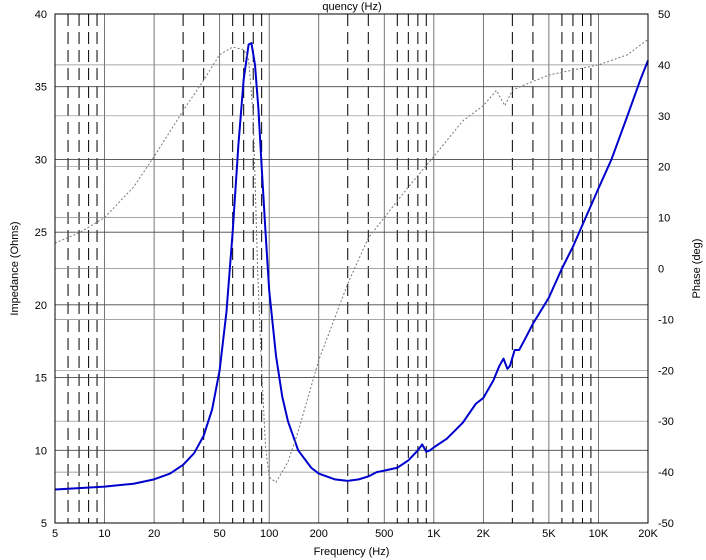 This screenshot has height=560, width=706. Describe the element at coordinates (55, 534) in the screenshot. I see `x-tick-label: 5` at that location.